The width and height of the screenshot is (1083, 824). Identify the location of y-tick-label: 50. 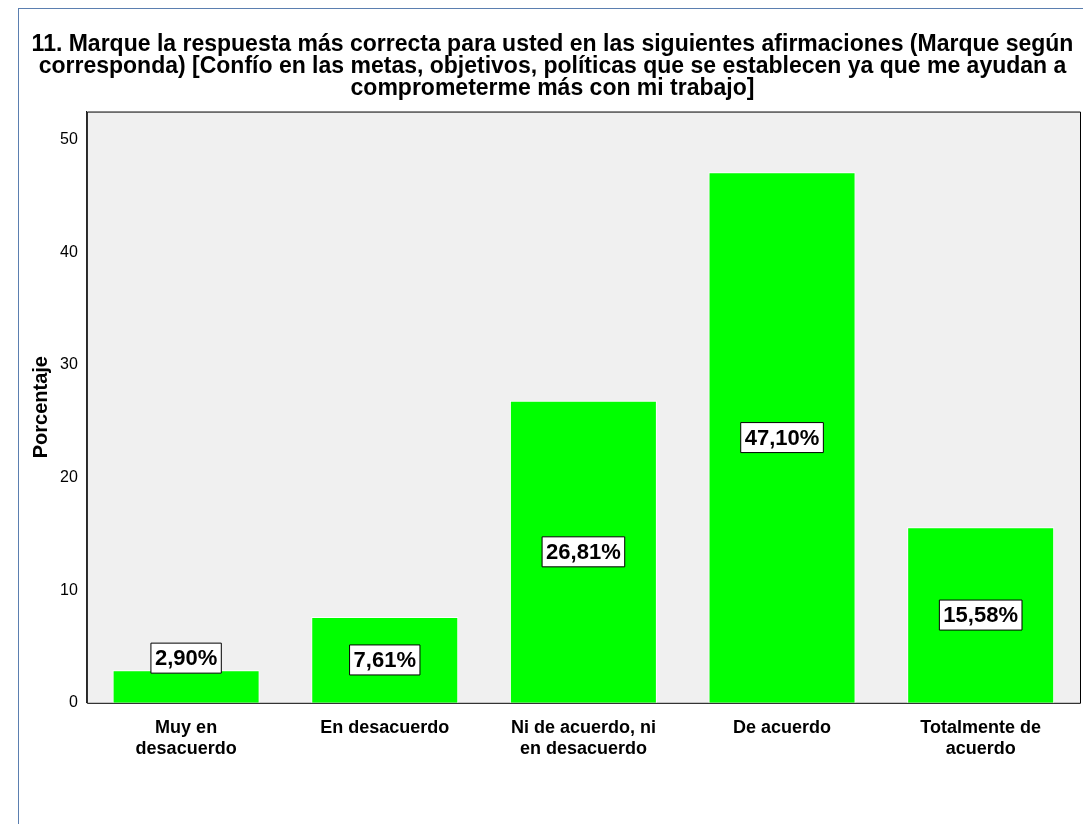
(69, 139).